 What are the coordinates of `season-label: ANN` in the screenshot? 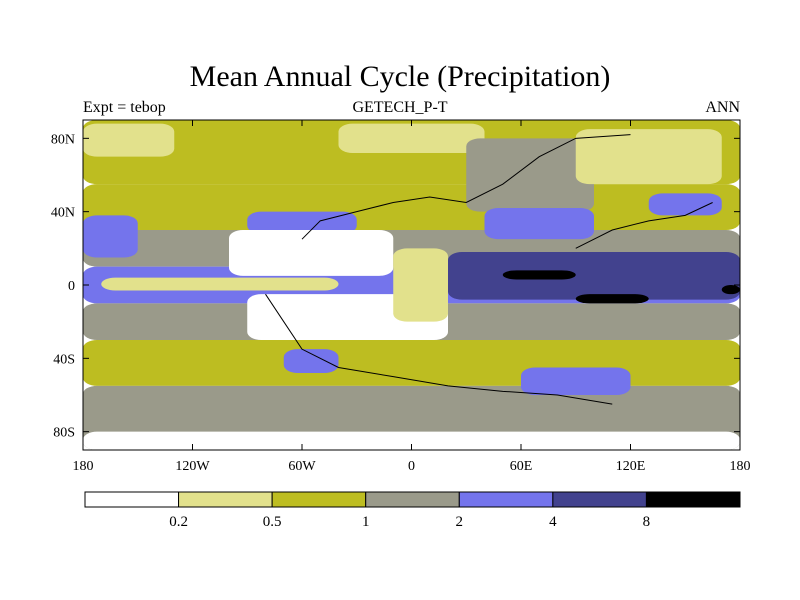 It's located at (722, 107).